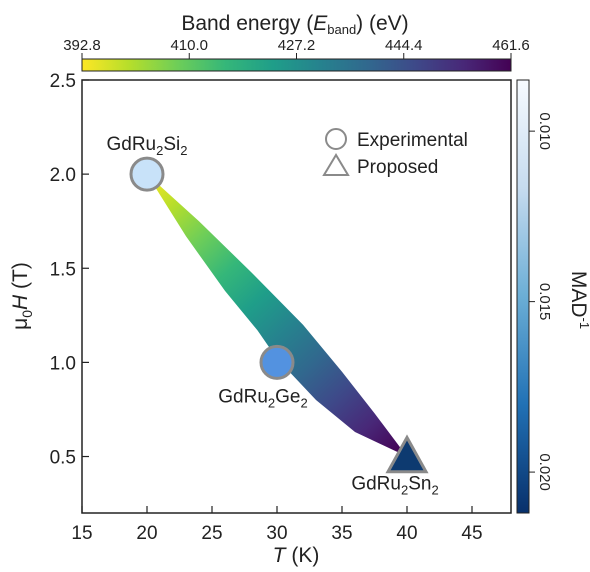  I want to click on top-colorbar-bar, so click(296, 65).